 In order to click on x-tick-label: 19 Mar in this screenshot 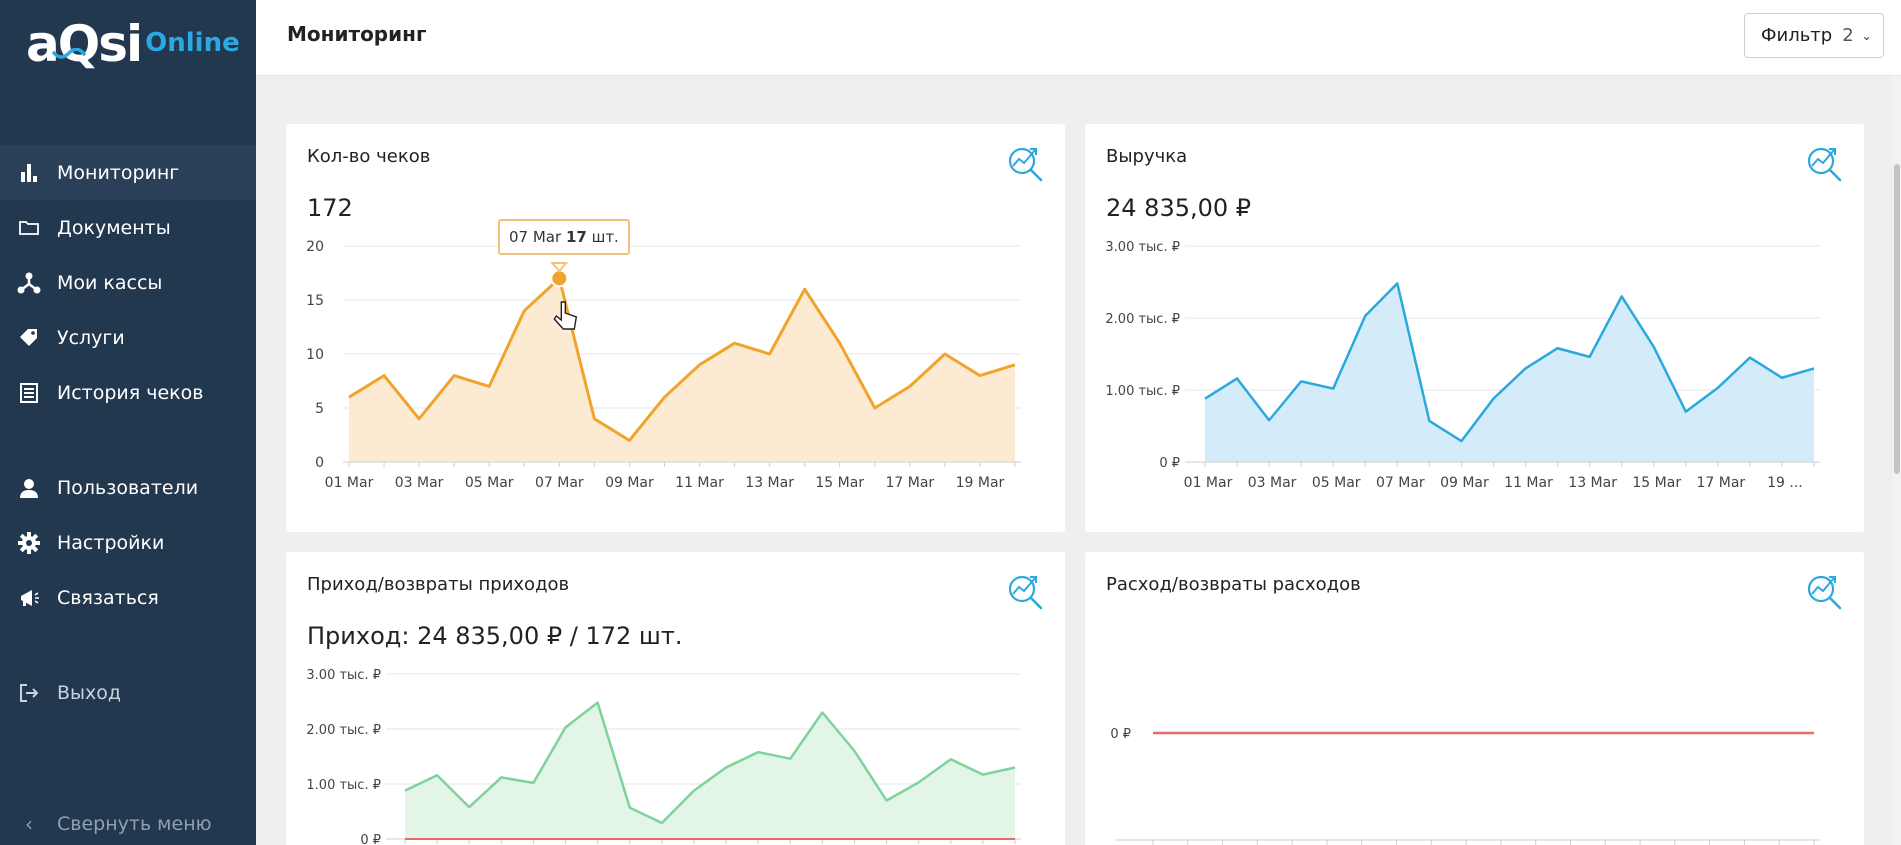, I will do `click(980, 483)`.